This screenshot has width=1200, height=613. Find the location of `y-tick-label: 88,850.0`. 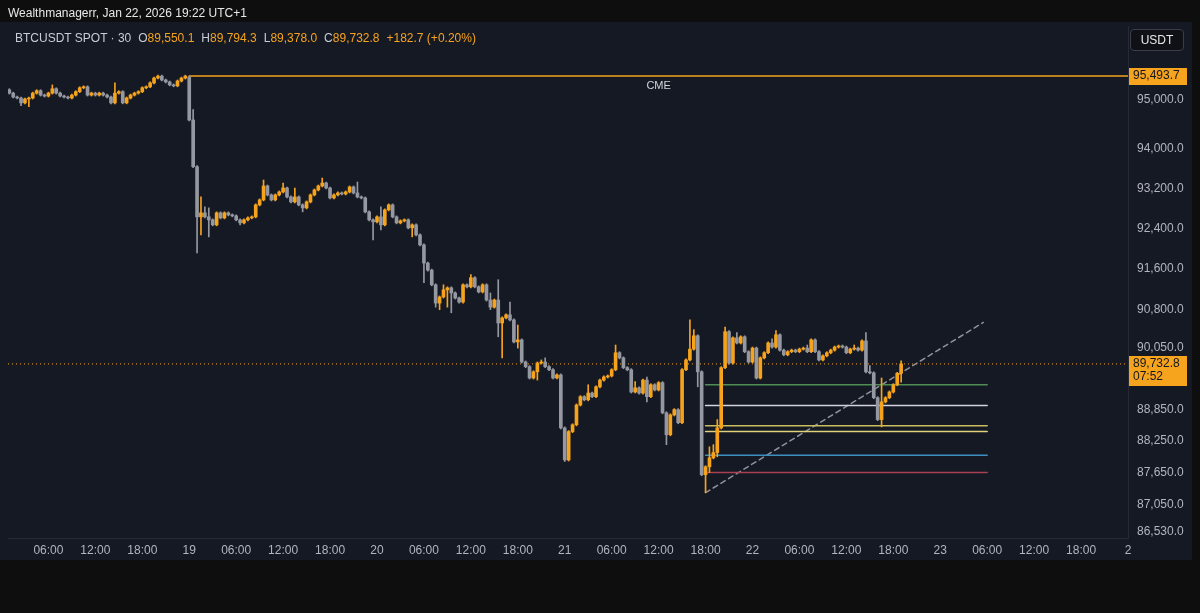

y-tick-label: 88,850.0 is located at coordinates (1161, 408).